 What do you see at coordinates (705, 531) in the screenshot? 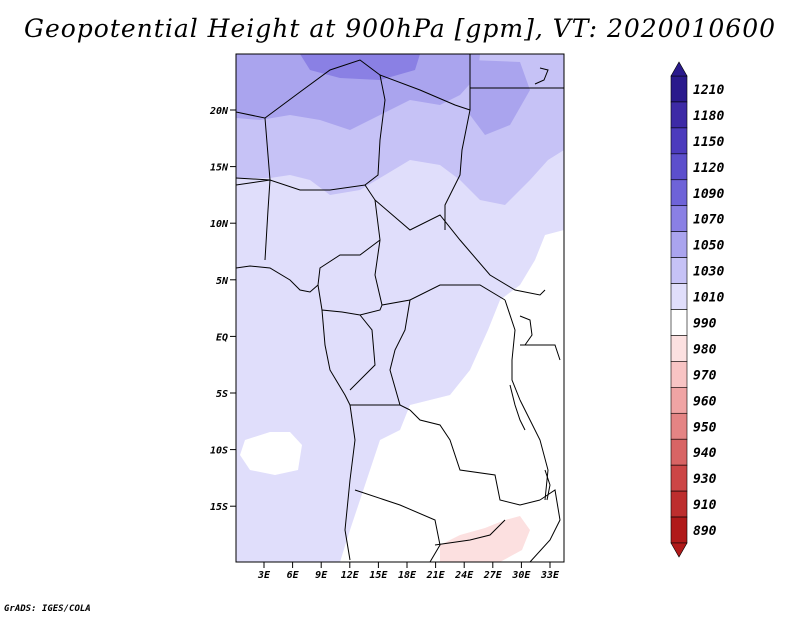
I see `colorbar-label: 890` at bounding box center [705, 531].